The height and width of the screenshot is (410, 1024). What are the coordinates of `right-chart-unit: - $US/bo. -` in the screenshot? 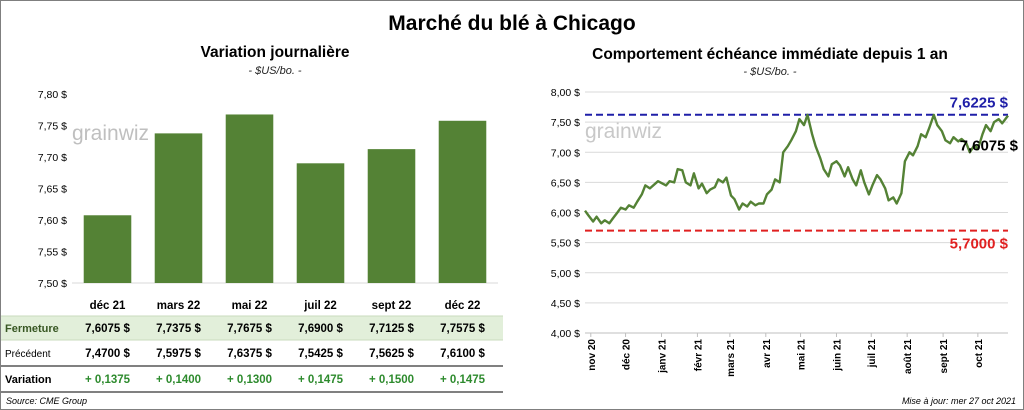 It's located at (770, 72).